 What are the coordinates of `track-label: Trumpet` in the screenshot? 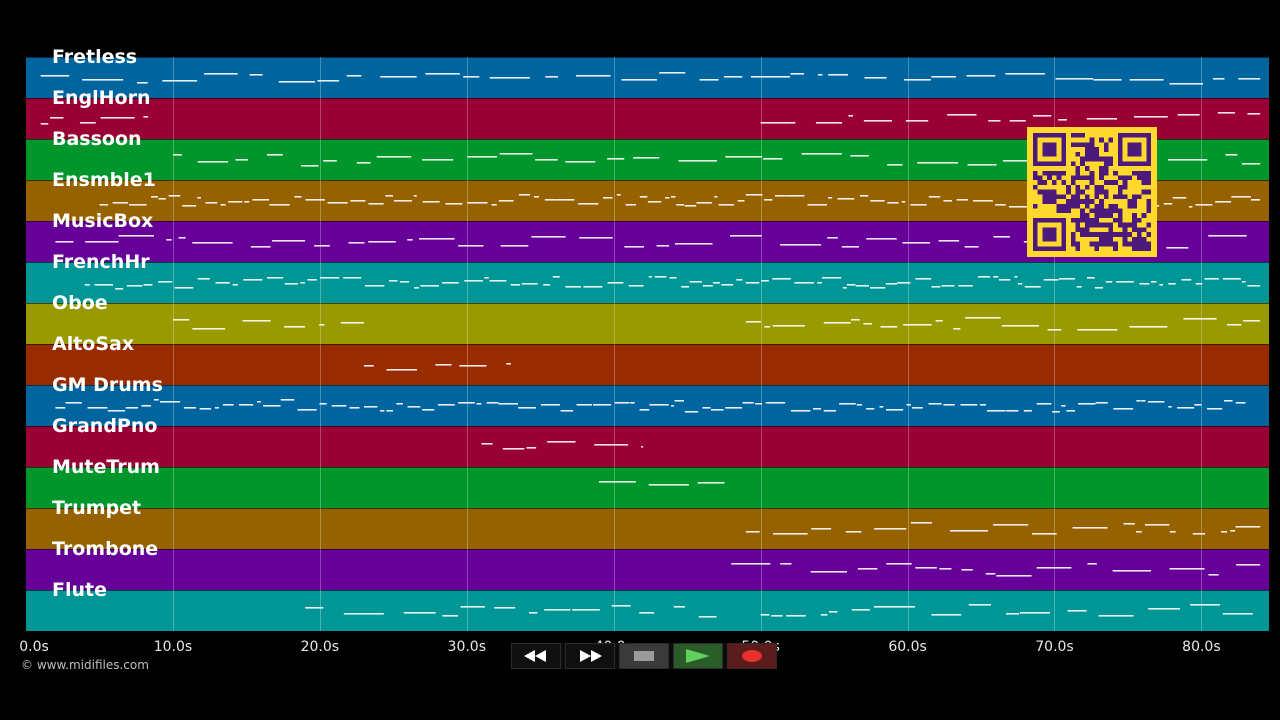 It's located at (97, 508).